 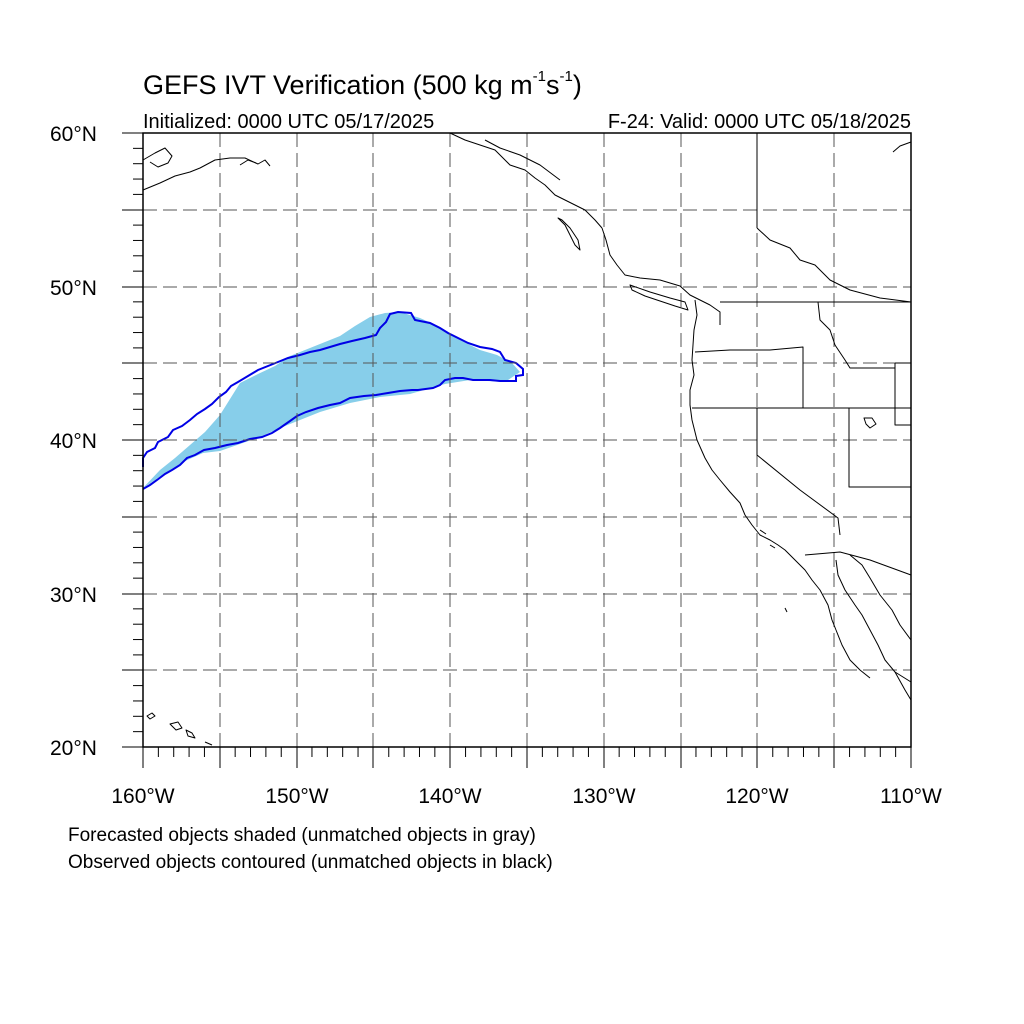 What do you see at coordinates (553, 85) in the screenshot?
I see `title-mid: s` at bounding box center [553, 85].